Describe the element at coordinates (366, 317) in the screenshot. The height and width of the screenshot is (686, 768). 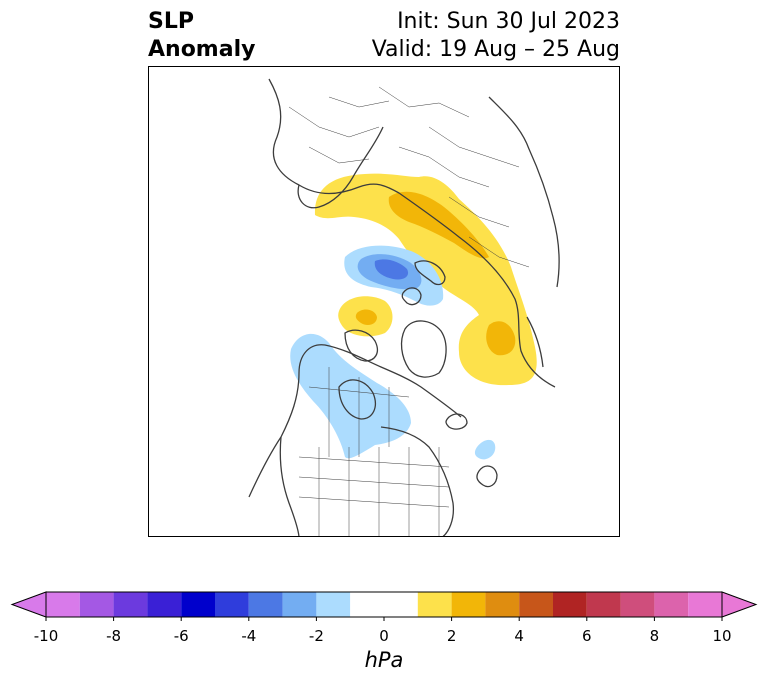
I see `positive-anomaly-core-arctic` at that location.